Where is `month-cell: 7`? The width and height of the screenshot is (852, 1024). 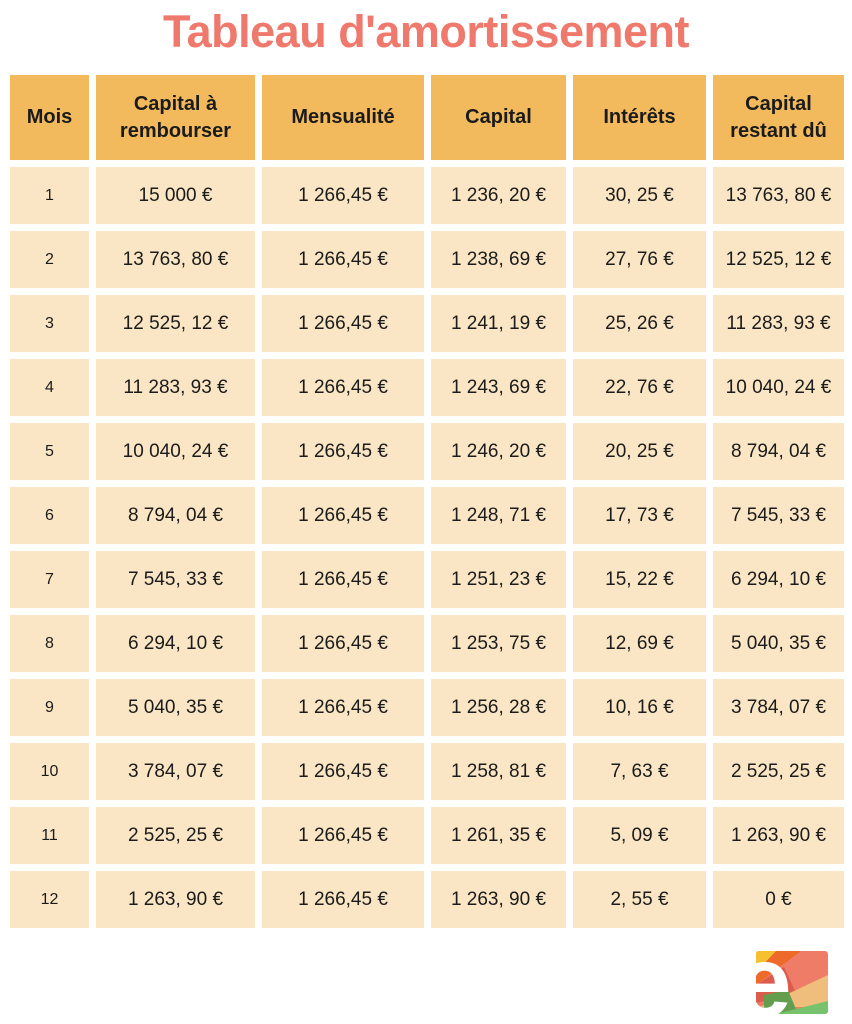
month-cell: 7 is located at coordinates (49, 579).